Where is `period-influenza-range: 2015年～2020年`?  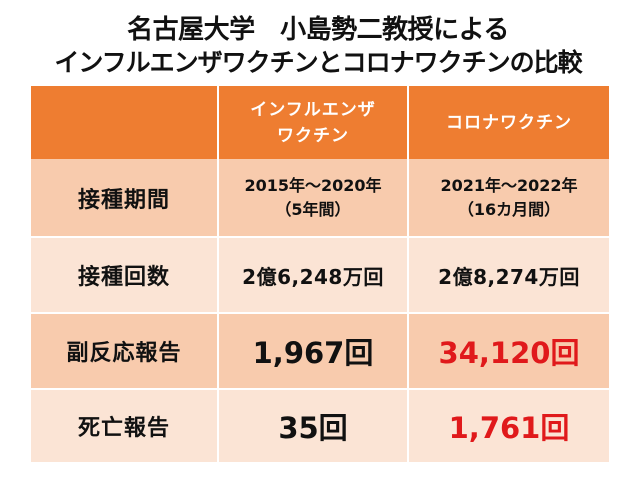
period-influenza-range: 2015年～2020年 is located at coordinates (313, 185).